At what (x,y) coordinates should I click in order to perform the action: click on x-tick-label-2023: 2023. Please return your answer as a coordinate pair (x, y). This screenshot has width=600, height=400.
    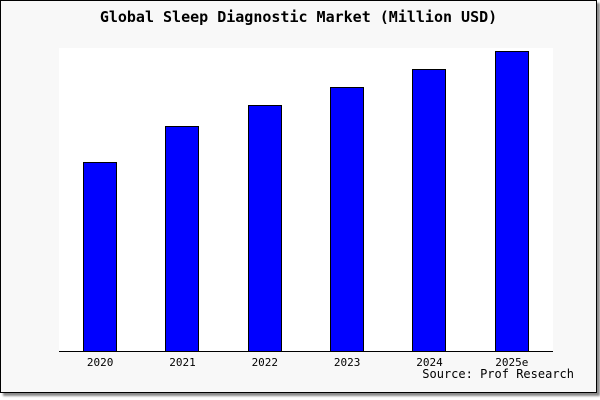
    Looking at the image, I should click on (347, 362).